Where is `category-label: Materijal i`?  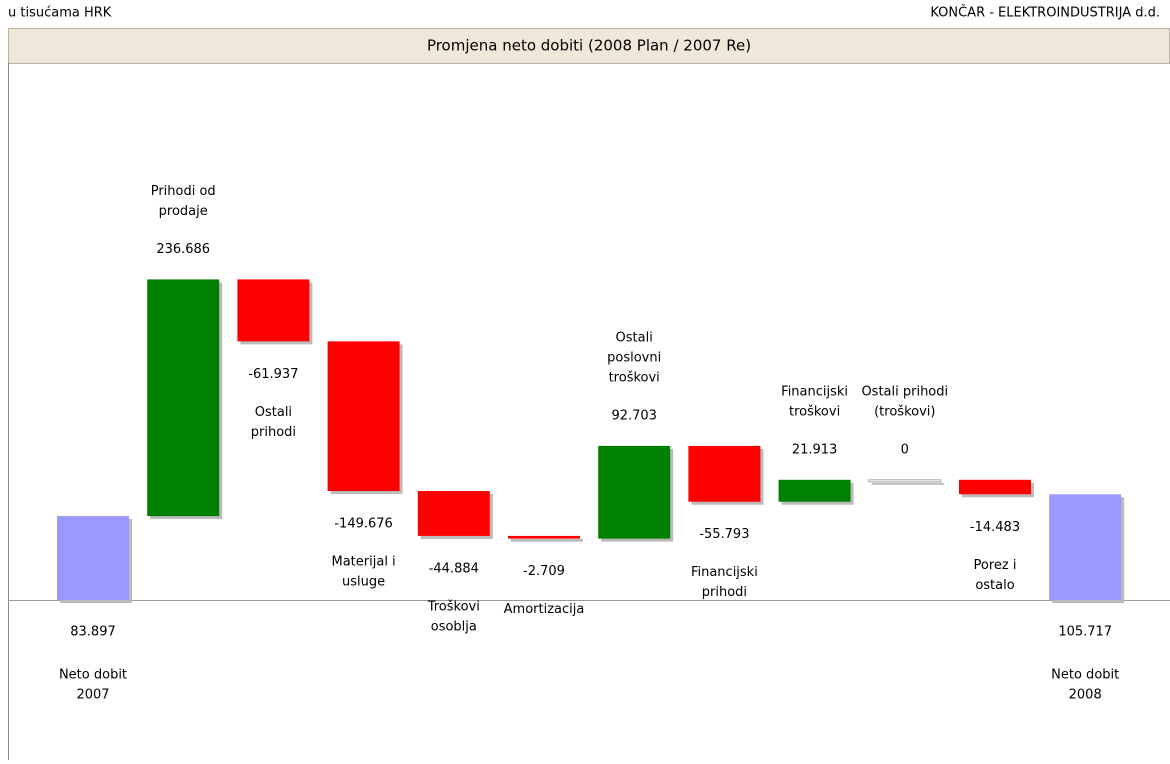
category-label: Materijal i is located at coordinates (364, 562).